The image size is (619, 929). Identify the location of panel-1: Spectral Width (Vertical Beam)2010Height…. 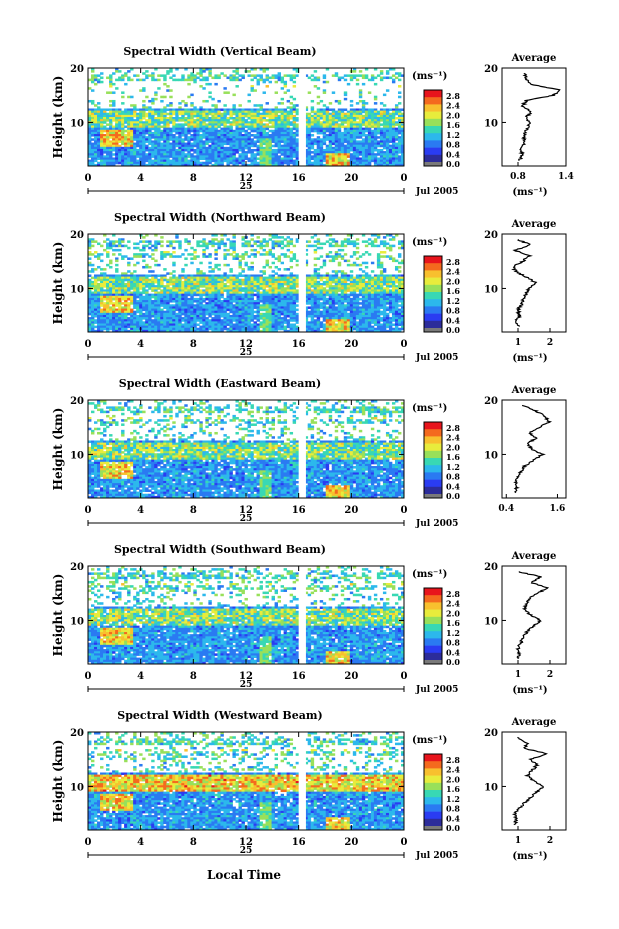
(312, 121).